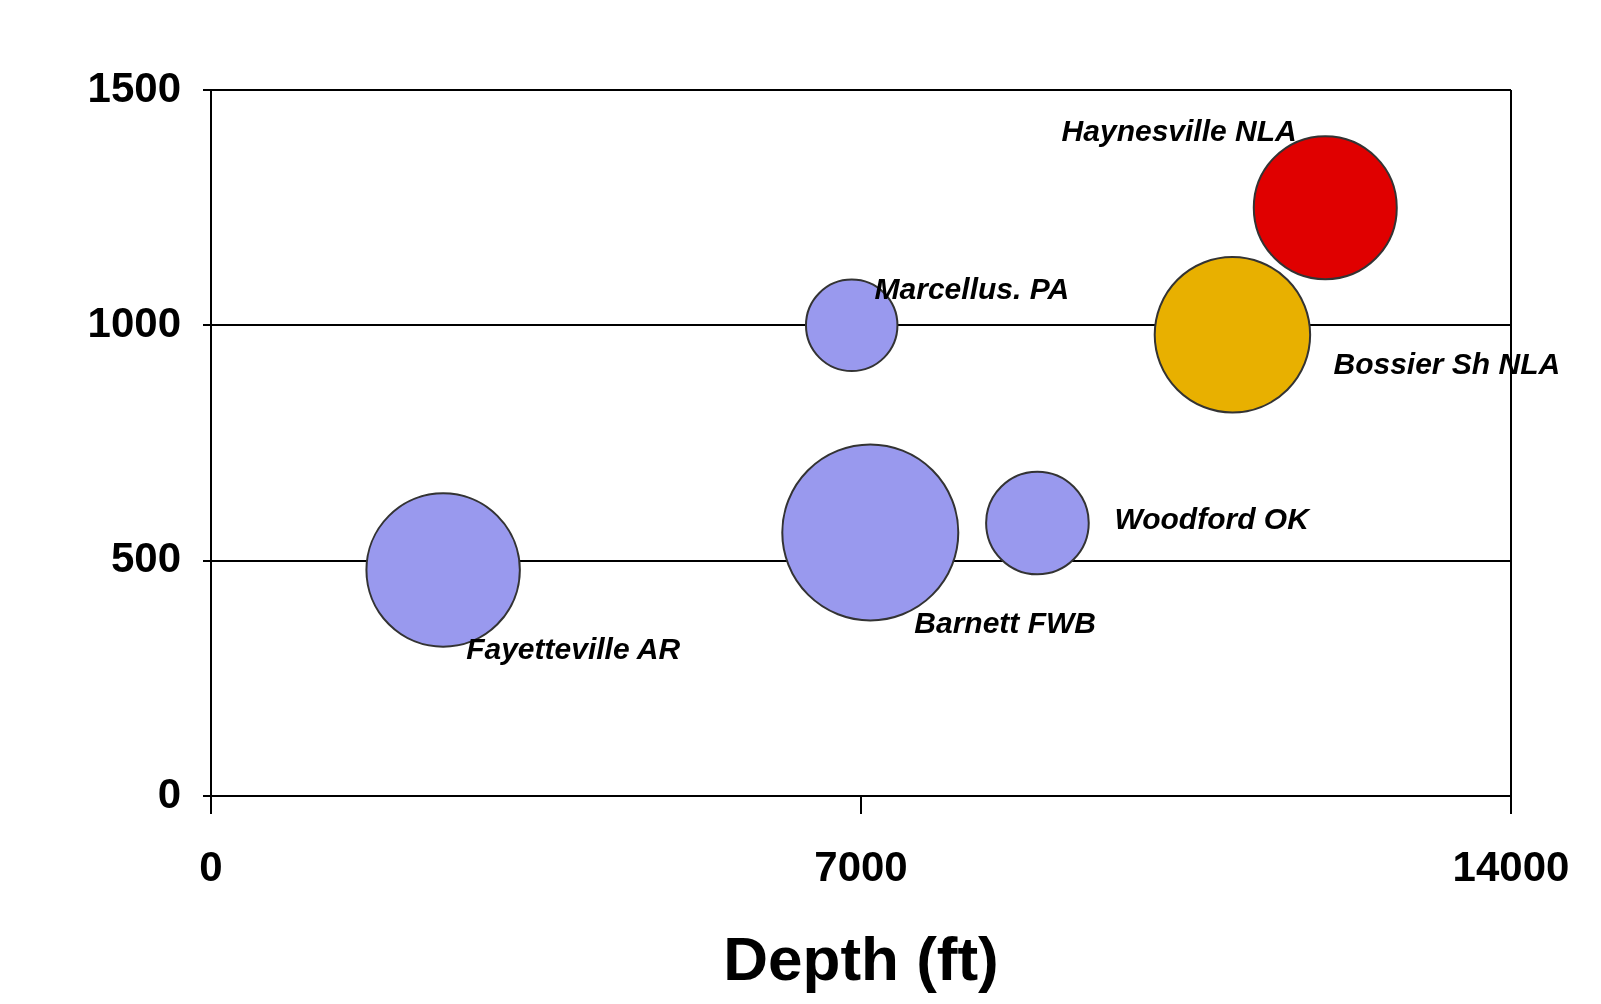  Describe the element at coordinates (1213, 518) in the screenshot. I see `series-label: Woodford OK` at that location.